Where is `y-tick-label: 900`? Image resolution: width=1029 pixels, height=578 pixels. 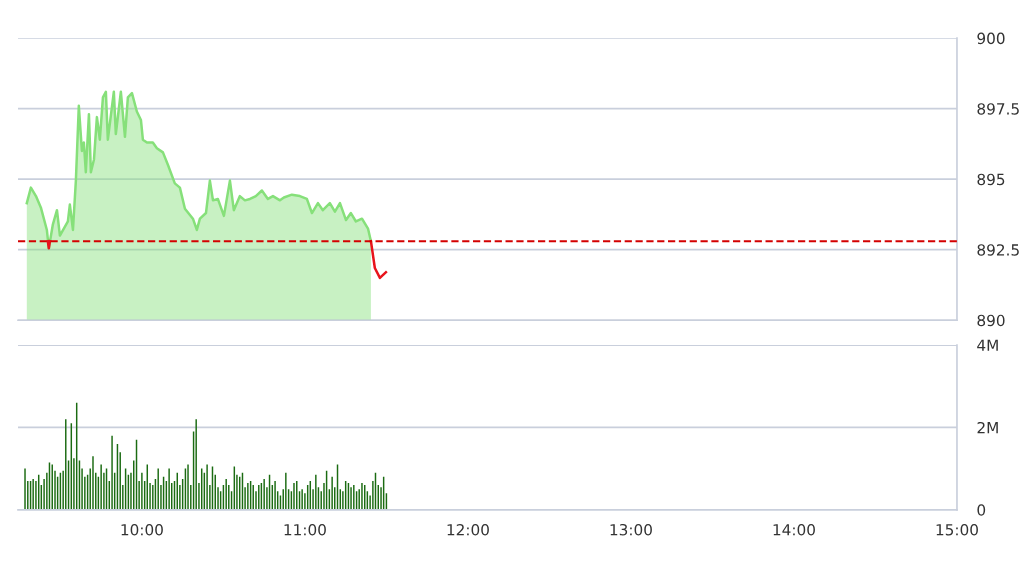 y-tick-label: 900 is located at coordinates (991, 38).